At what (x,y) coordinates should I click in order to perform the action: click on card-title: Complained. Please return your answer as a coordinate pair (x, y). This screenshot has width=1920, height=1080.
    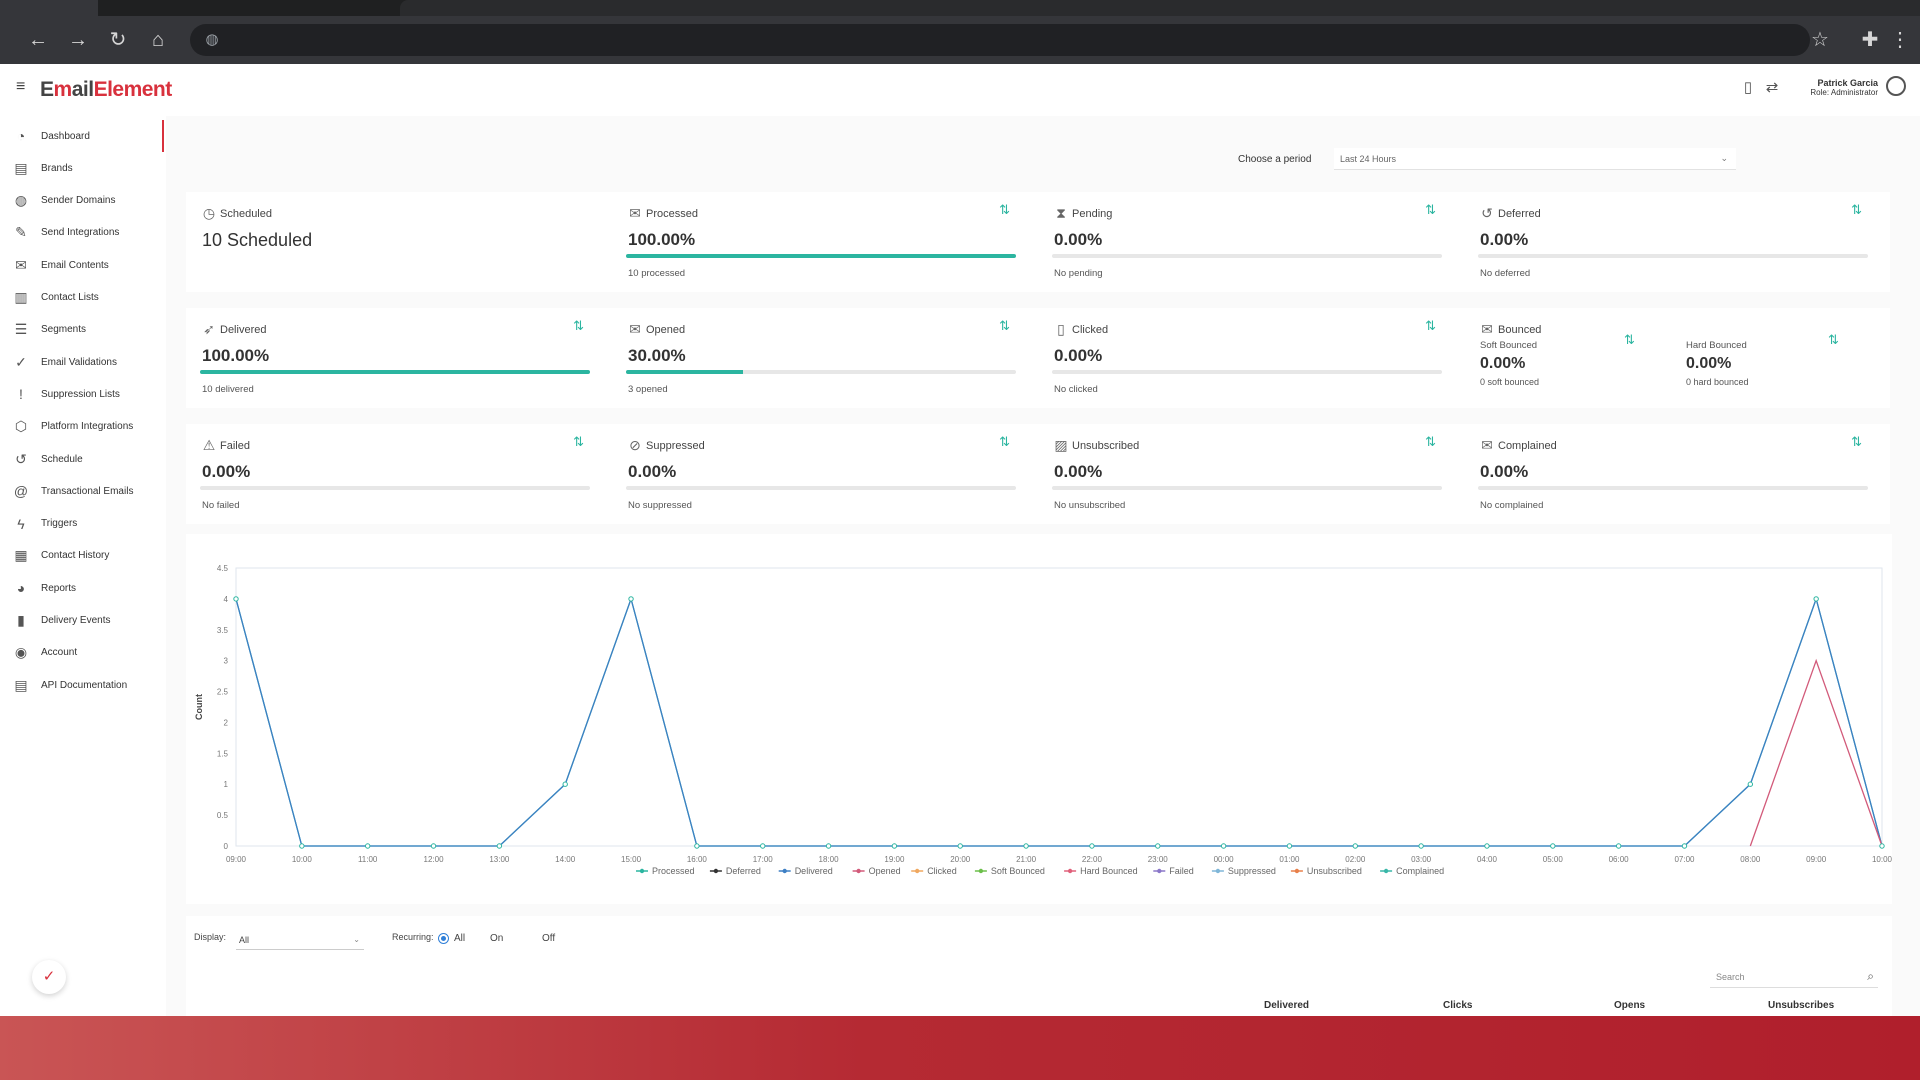
    Looking at the image, I should click on (1527, 446).